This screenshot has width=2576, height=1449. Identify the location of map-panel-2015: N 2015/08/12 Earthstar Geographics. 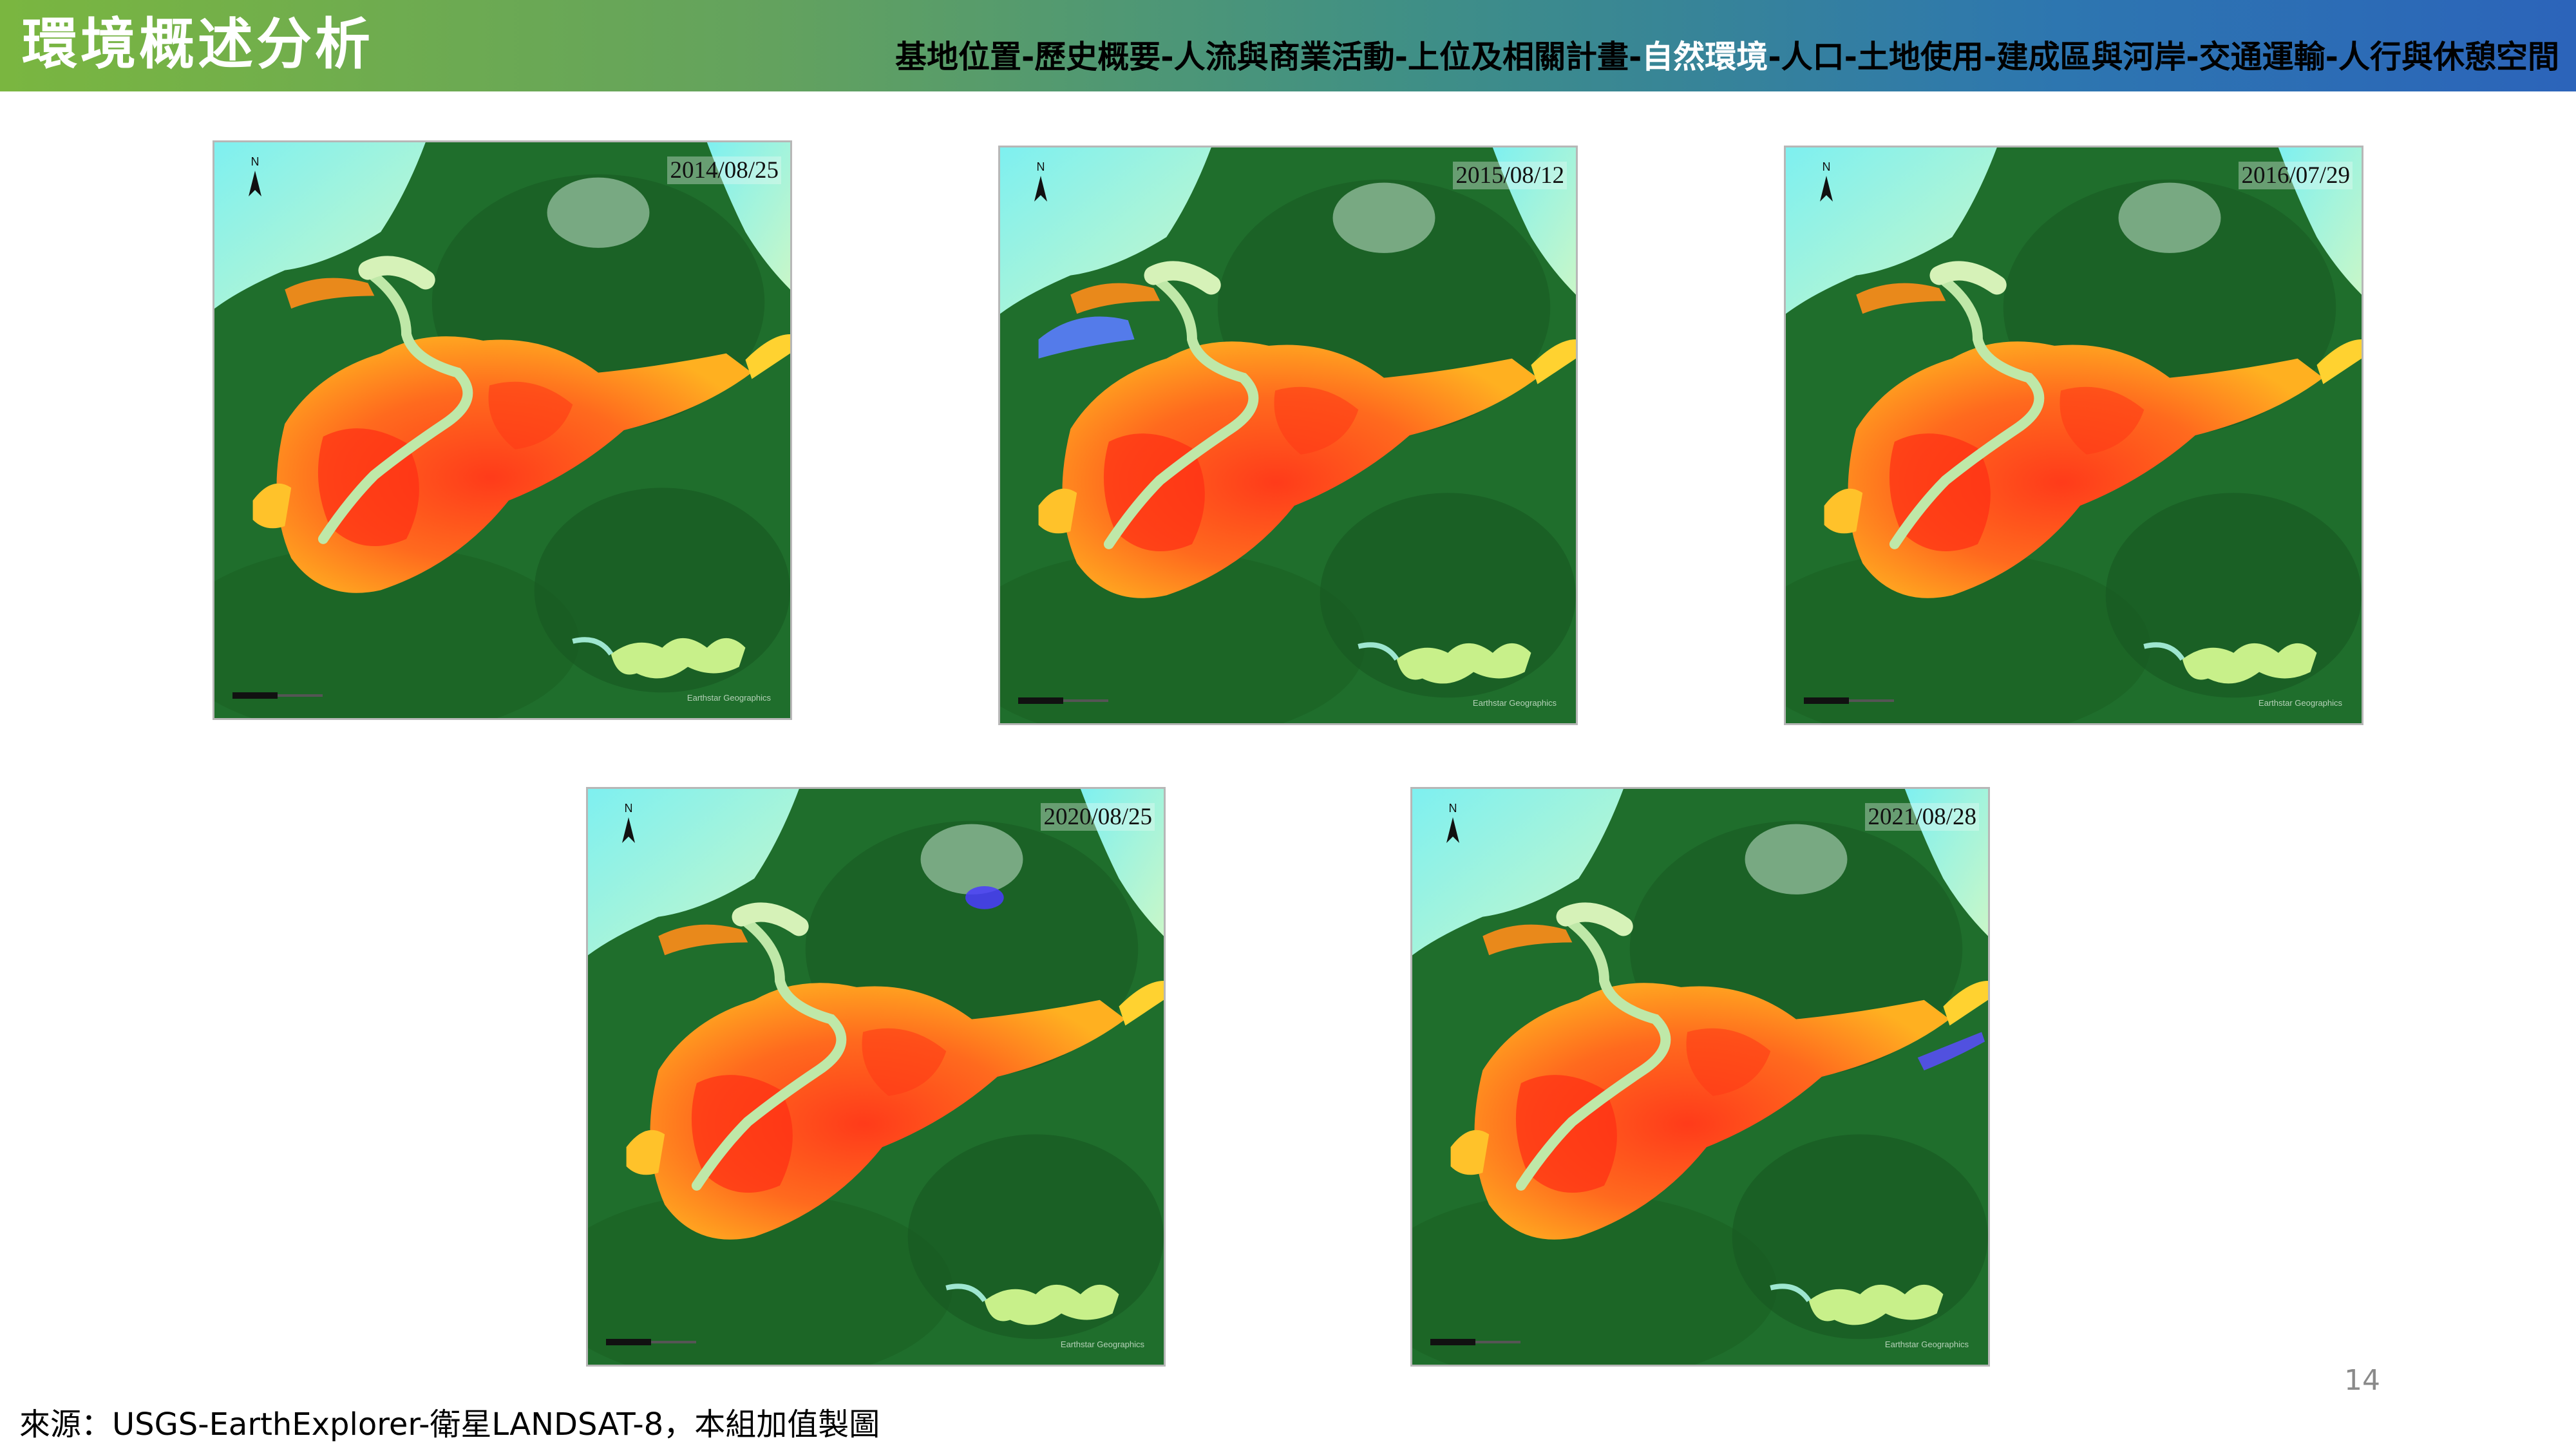
(1288, 435).